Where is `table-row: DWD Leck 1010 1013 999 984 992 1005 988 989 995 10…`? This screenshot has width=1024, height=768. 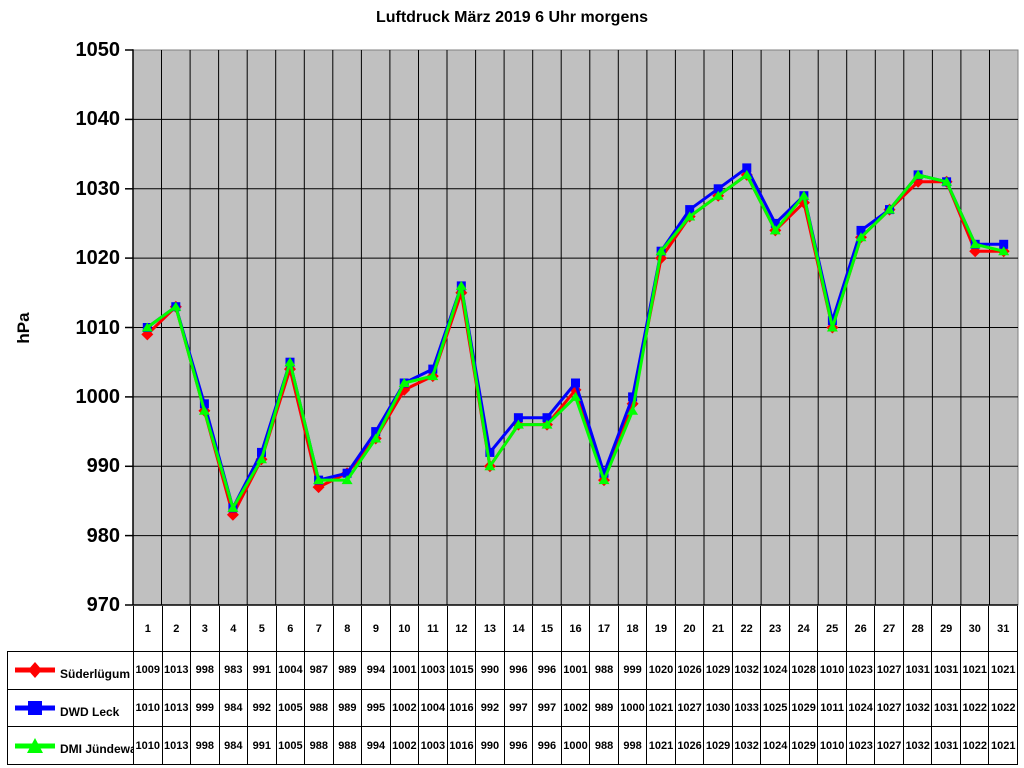 table-row: DWD Leck 1010 1013 999 984 992 1005 988 989 995 10… is located at coordinates (512, 708).